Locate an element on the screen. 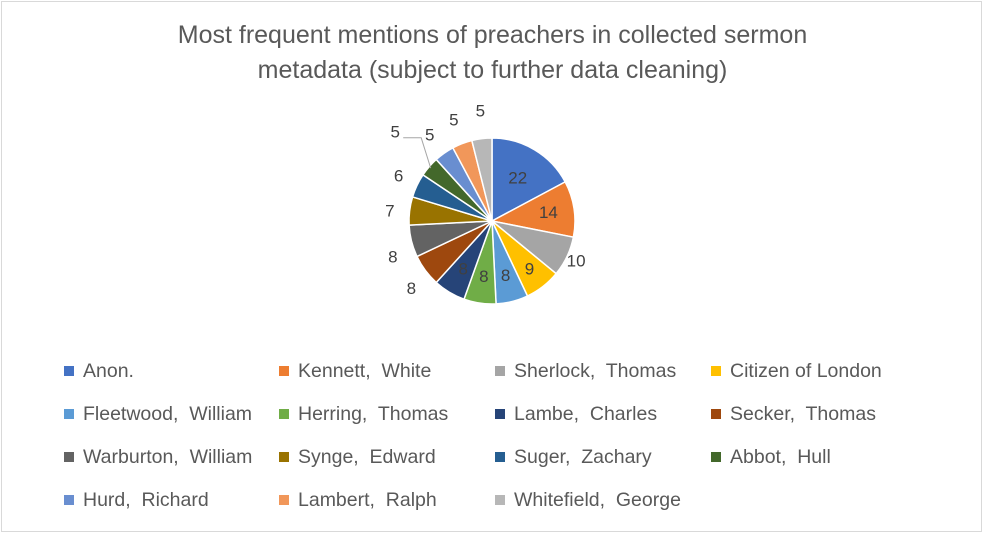 The height and width of the screenshot is (535, 985). legend-item: Secker, Thomas is located at coordinates (793, 414).